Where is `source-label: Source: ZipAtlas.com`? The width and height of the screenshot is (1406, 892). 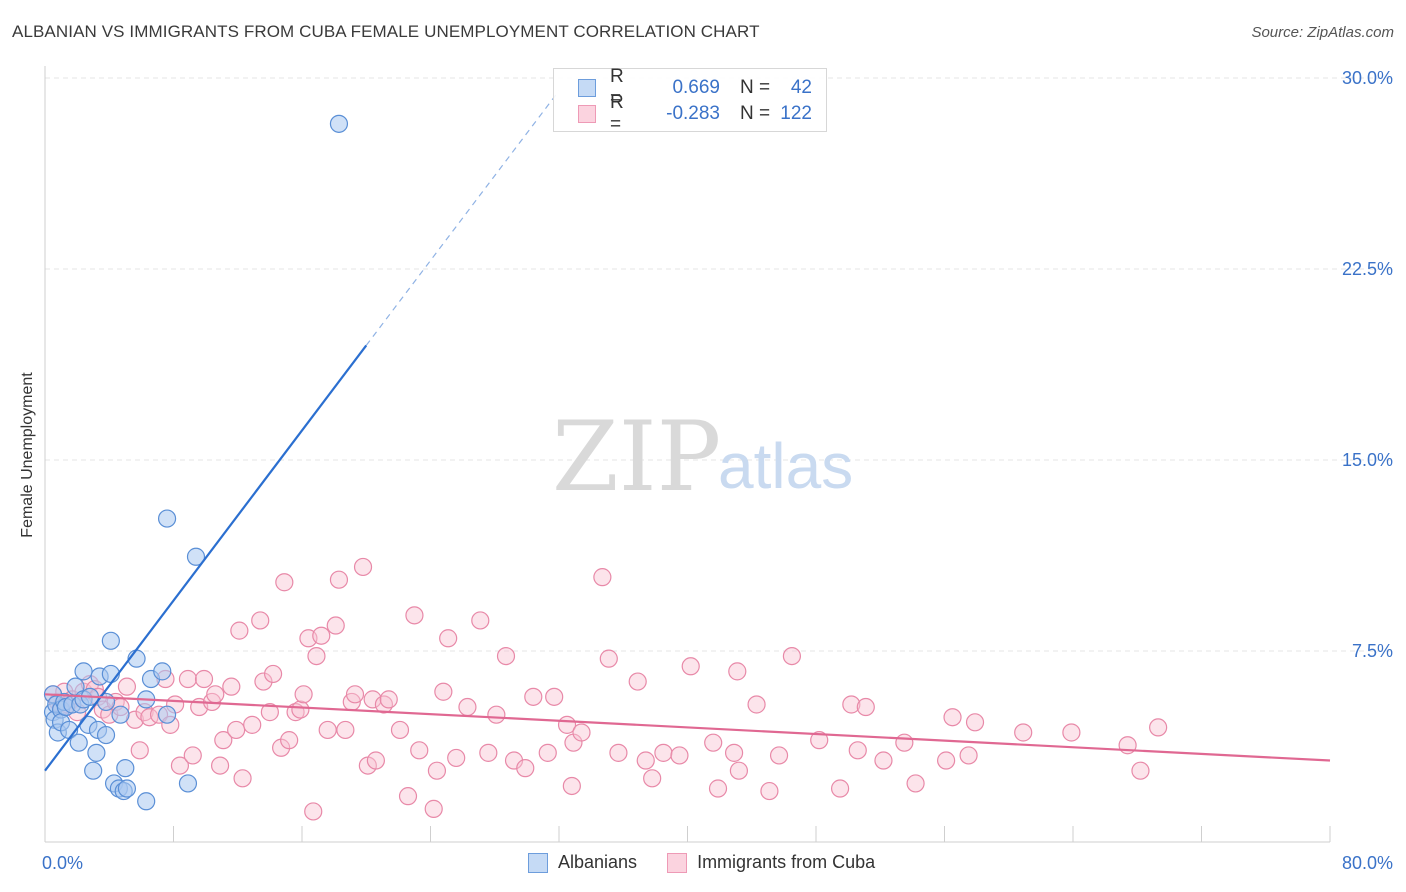 source-label: Source: ZipAtlas.com is located at coordinates (1322, 32).